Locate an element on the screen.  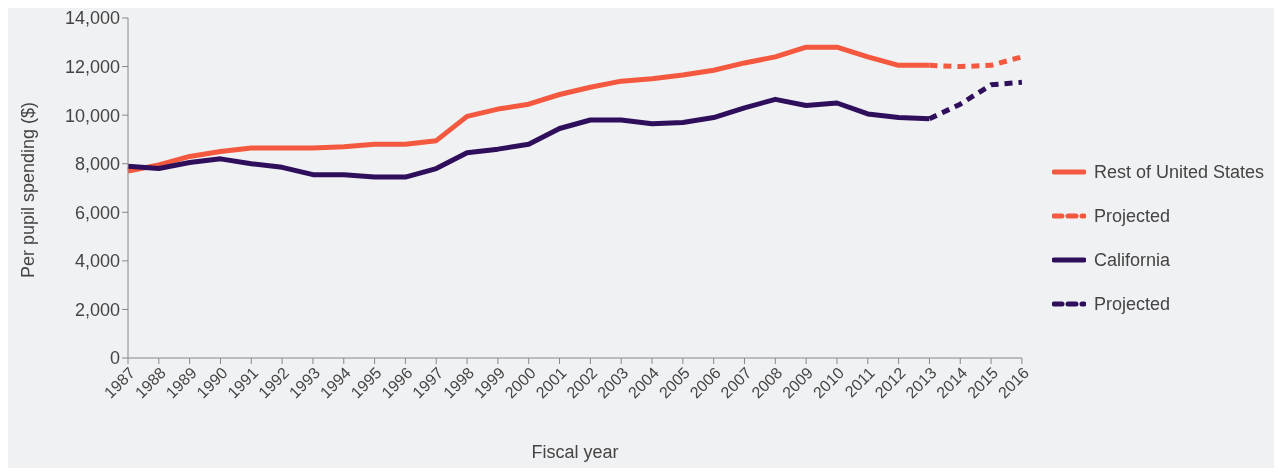
x-axis-title: Fiscal year is located at coordinates (575, 452).